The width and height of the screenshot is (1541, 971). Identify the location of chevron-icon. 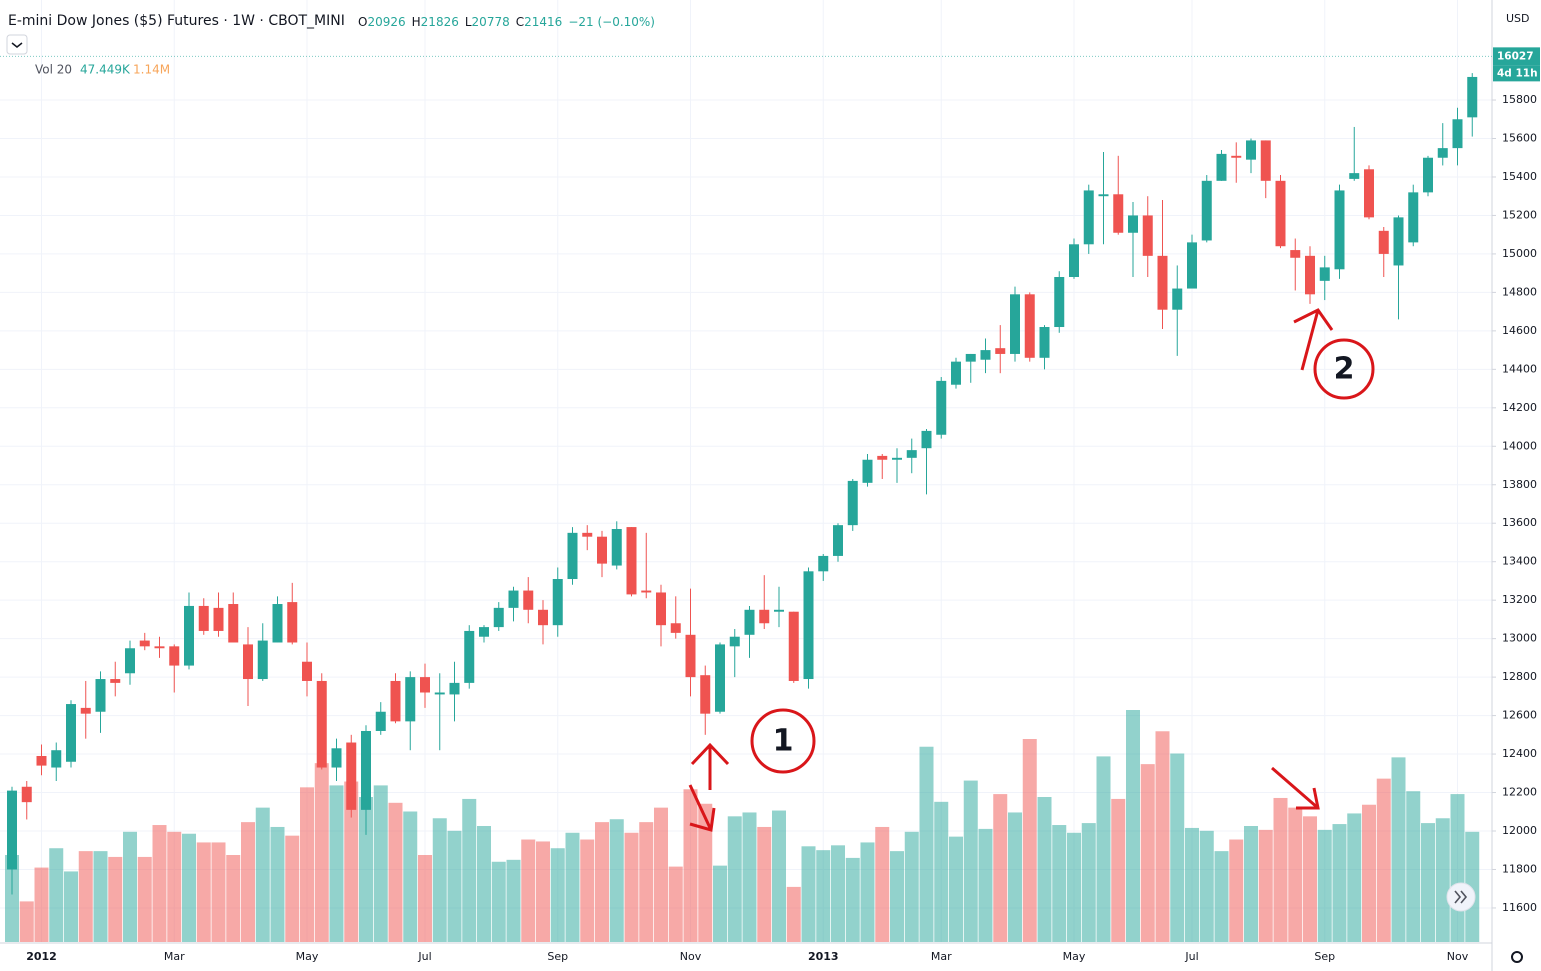
(17, 45).